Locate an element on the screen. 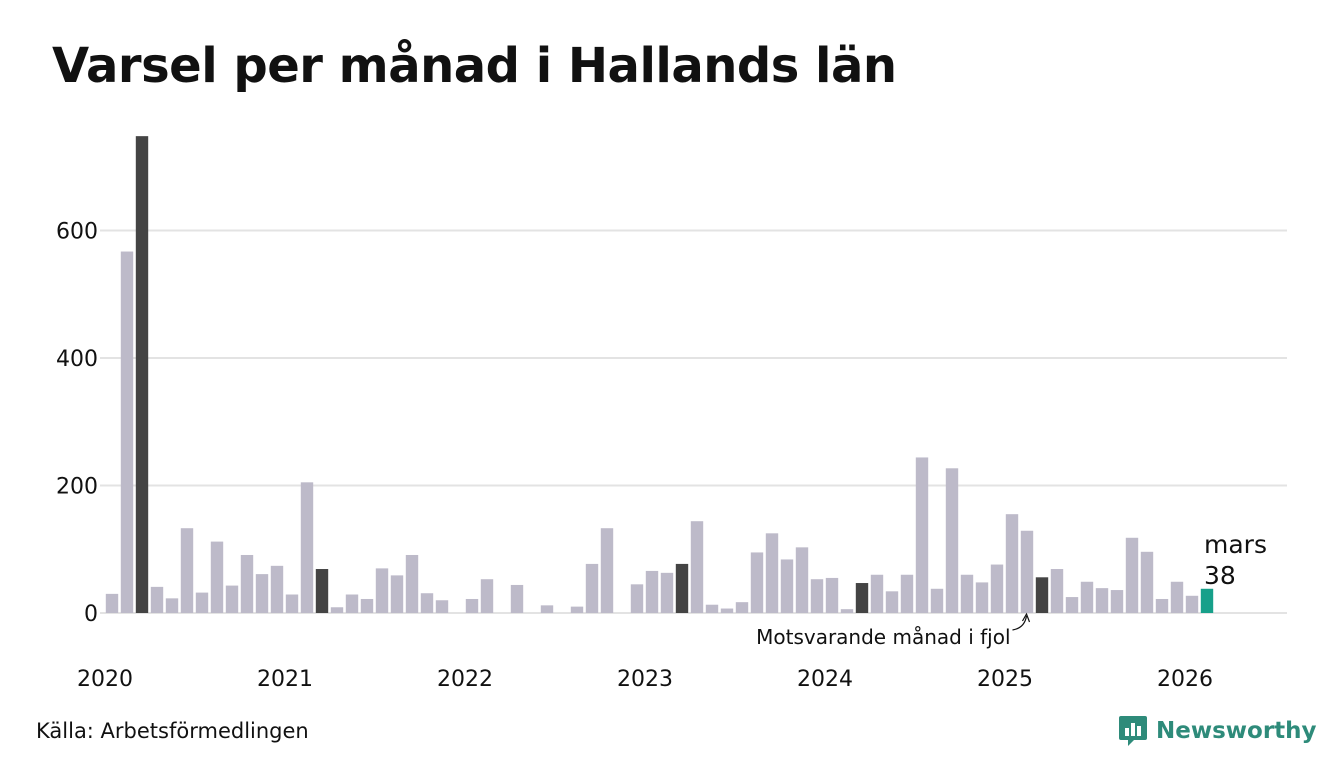 Image resolution: width=1340 pixels, height=780 pixels. current-month-label: mars is located at coordinates (1235, 544).